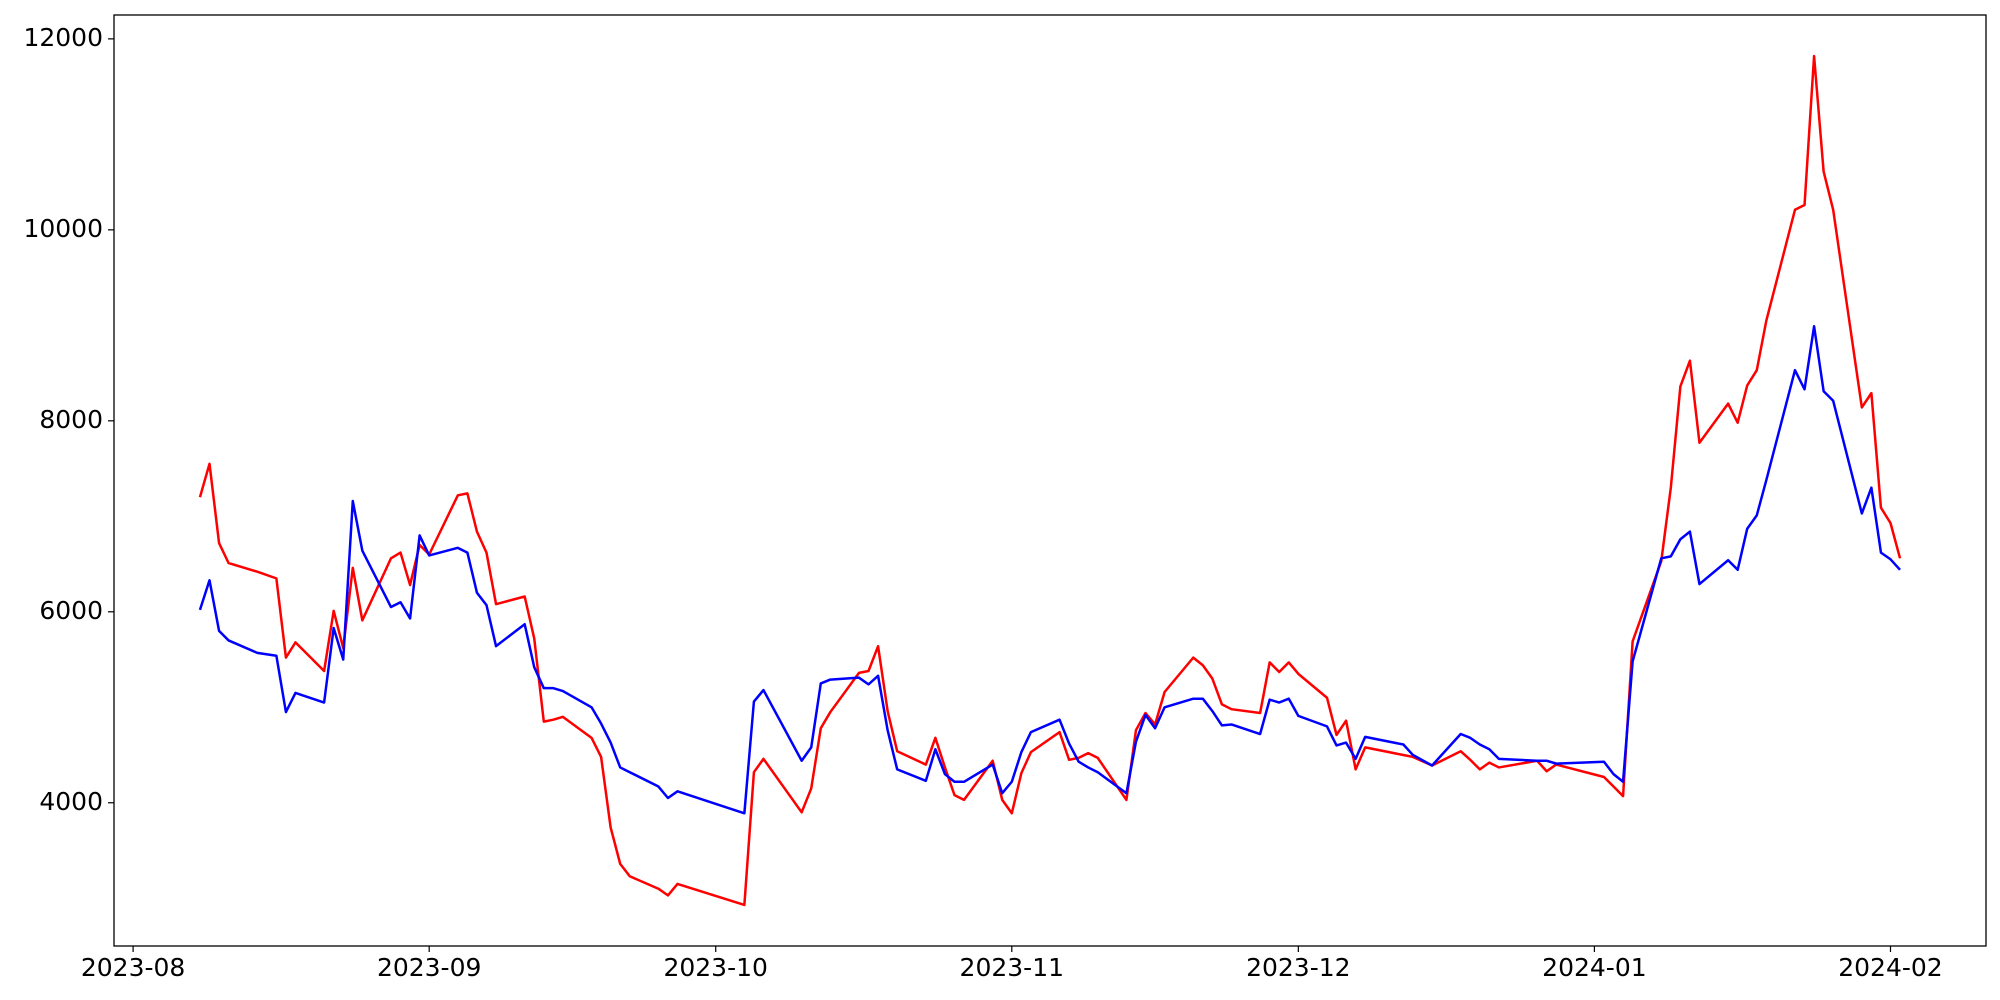 The image size is (2000, 1000). Describe the element at coordinates (71, 419) in the screenshot. I see `y-tick-label: 8000` at that location.